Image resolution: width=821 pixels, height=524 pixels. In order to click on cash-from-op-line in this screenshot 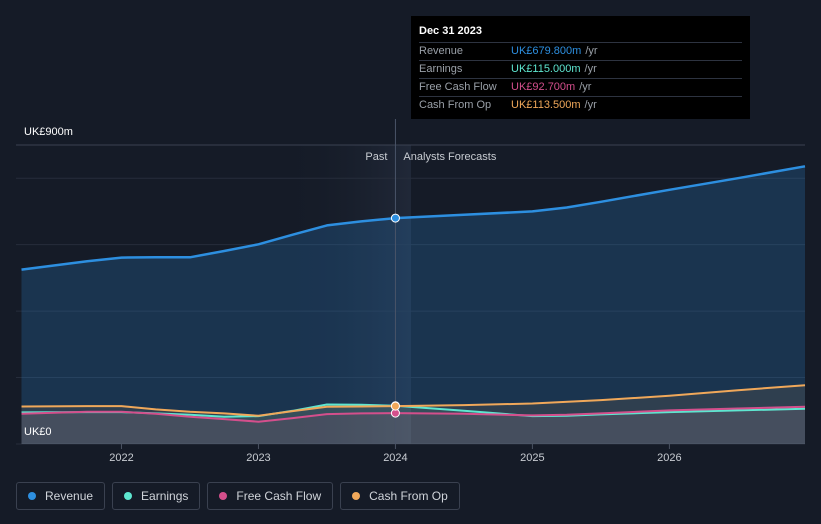, I will do `click(413, 400)`.